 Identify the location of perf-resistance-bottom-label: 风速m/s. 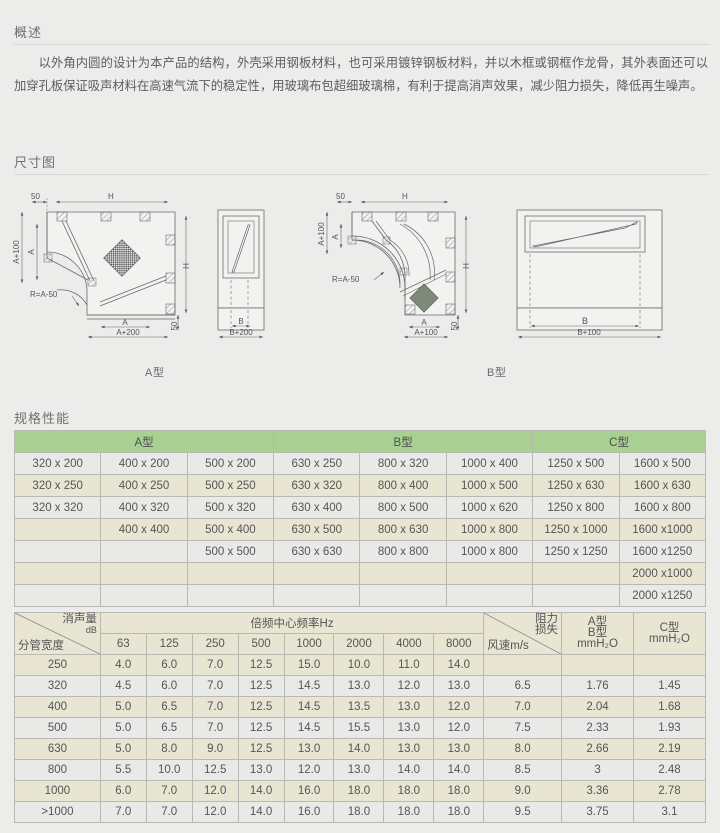
(508, 646).